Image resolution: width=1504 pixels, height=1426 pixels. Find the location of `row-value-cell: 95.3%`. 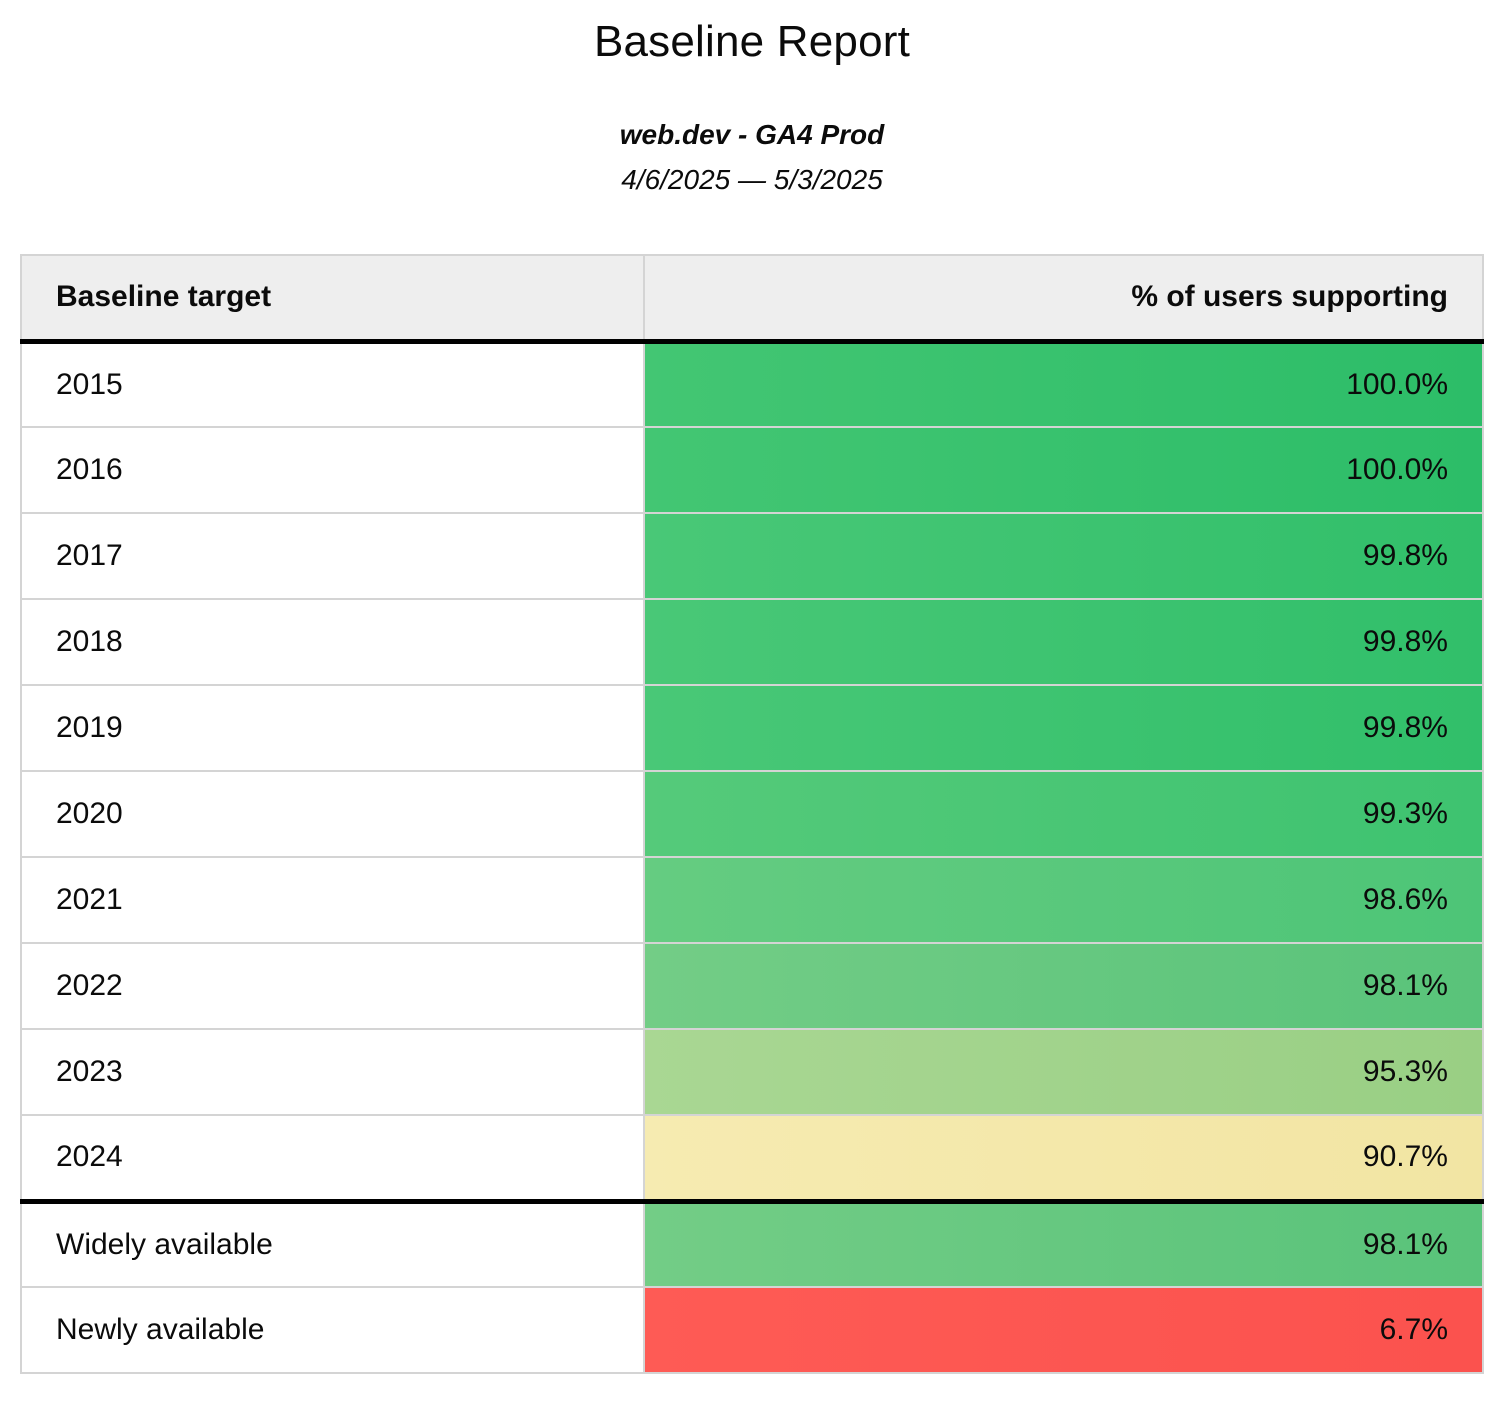

row-value-cell: 95.3% is located at coordinates (1063, 1071).